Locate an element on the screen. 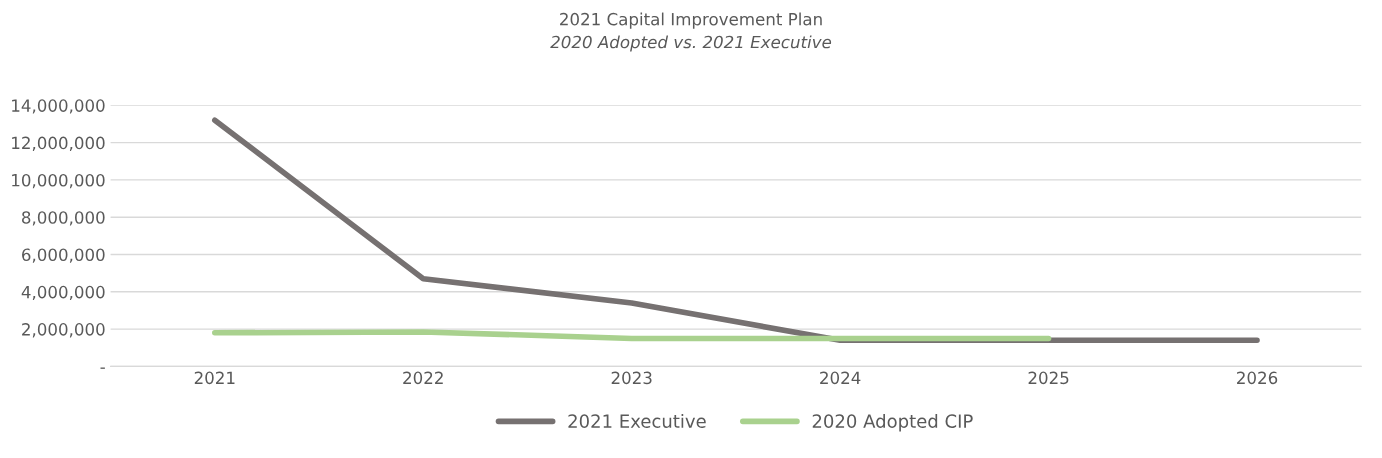 The image size is (1382, 458). y-tick-label: 6,000,000 is located at coordinates (63, 255).